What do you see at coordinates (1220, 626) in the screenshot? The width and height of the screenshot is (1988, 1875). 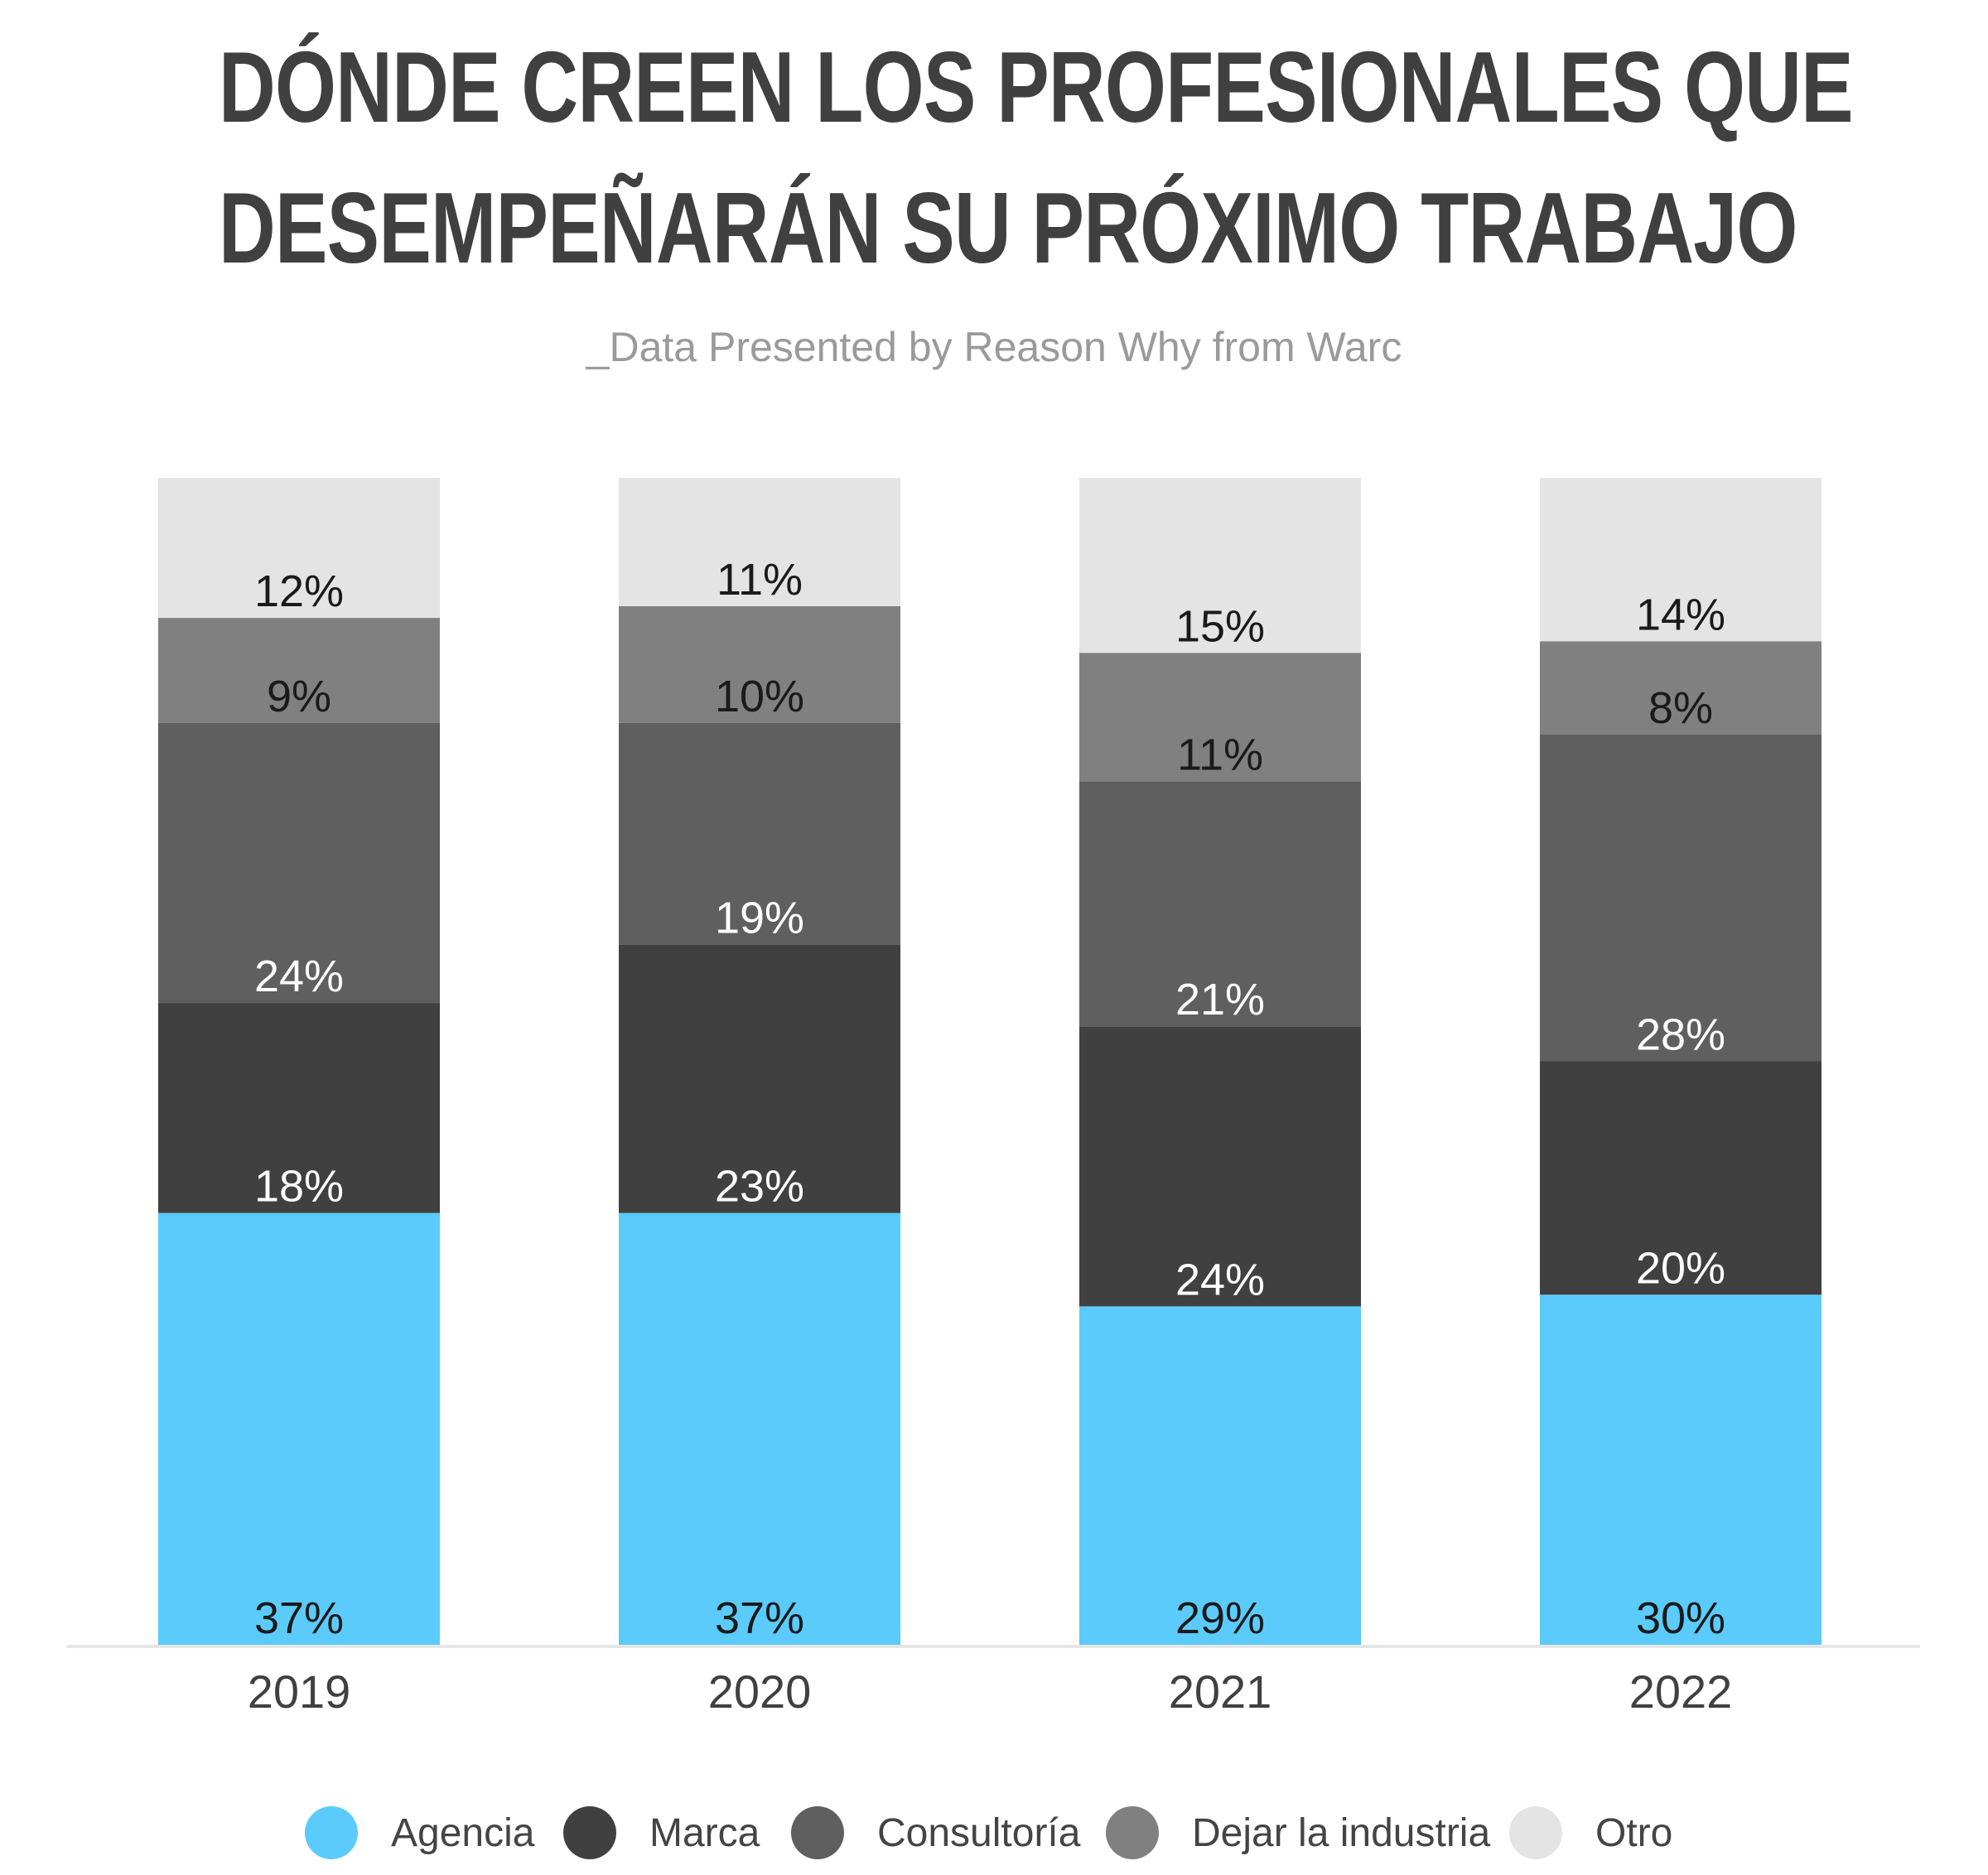 I see `data-label-otro-2021: 15%` at bounding box center [1220, 626].